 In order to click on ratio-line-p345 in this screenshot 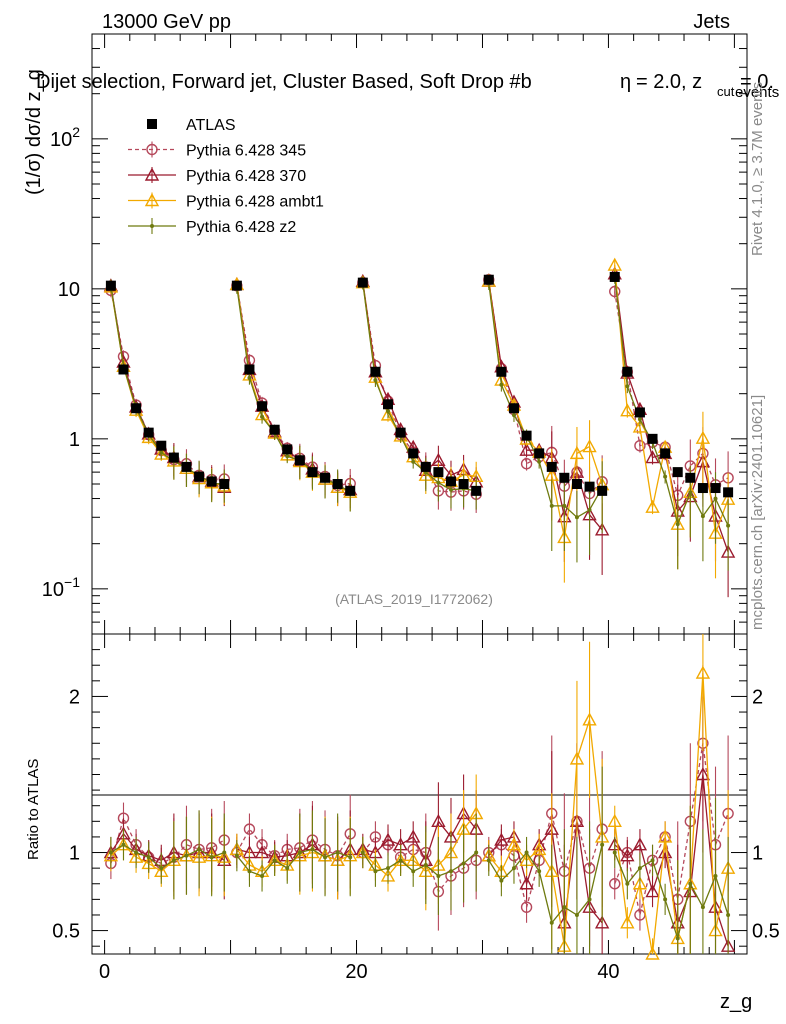, I will do `click(671, 829)`.